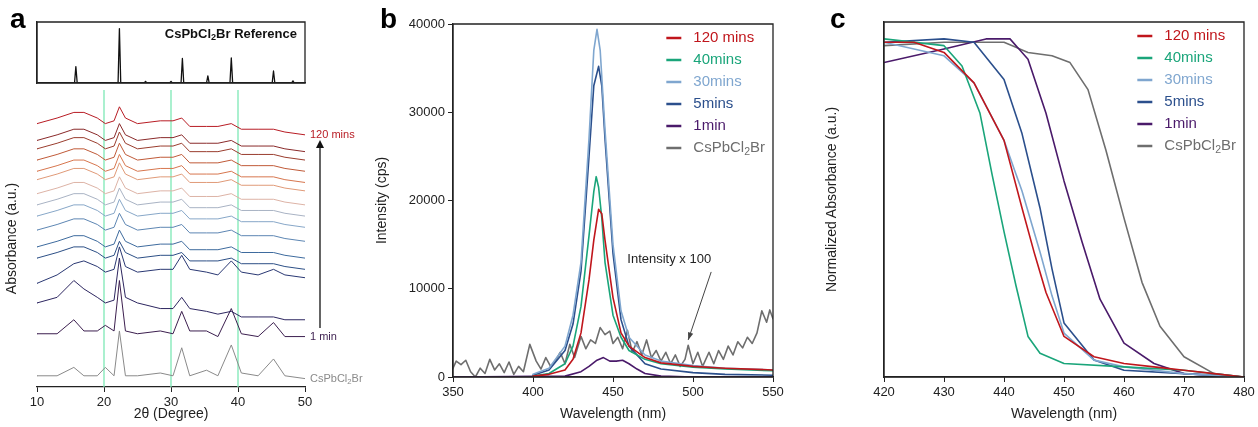 This screenshot has height=427, width=1258. What do you see at coordinates (1184, 392) in the screenshot?
I see `x-tick-label: 470` at bounding box center [1184, 392].